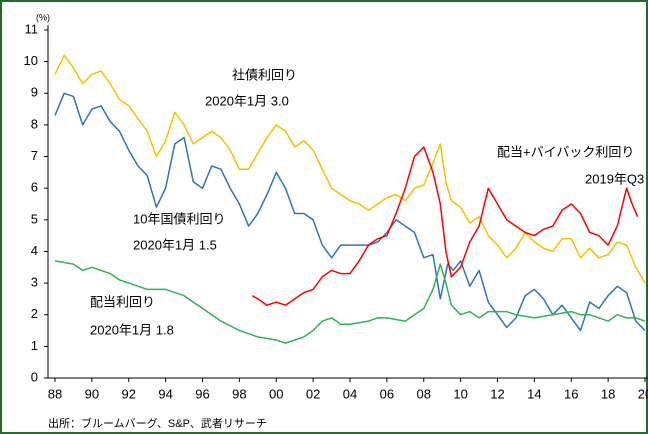 Image resolution: width=648 pixels, height=434 pixels. I want to click on annotation: 10年国債利回り, so click(179, 218).